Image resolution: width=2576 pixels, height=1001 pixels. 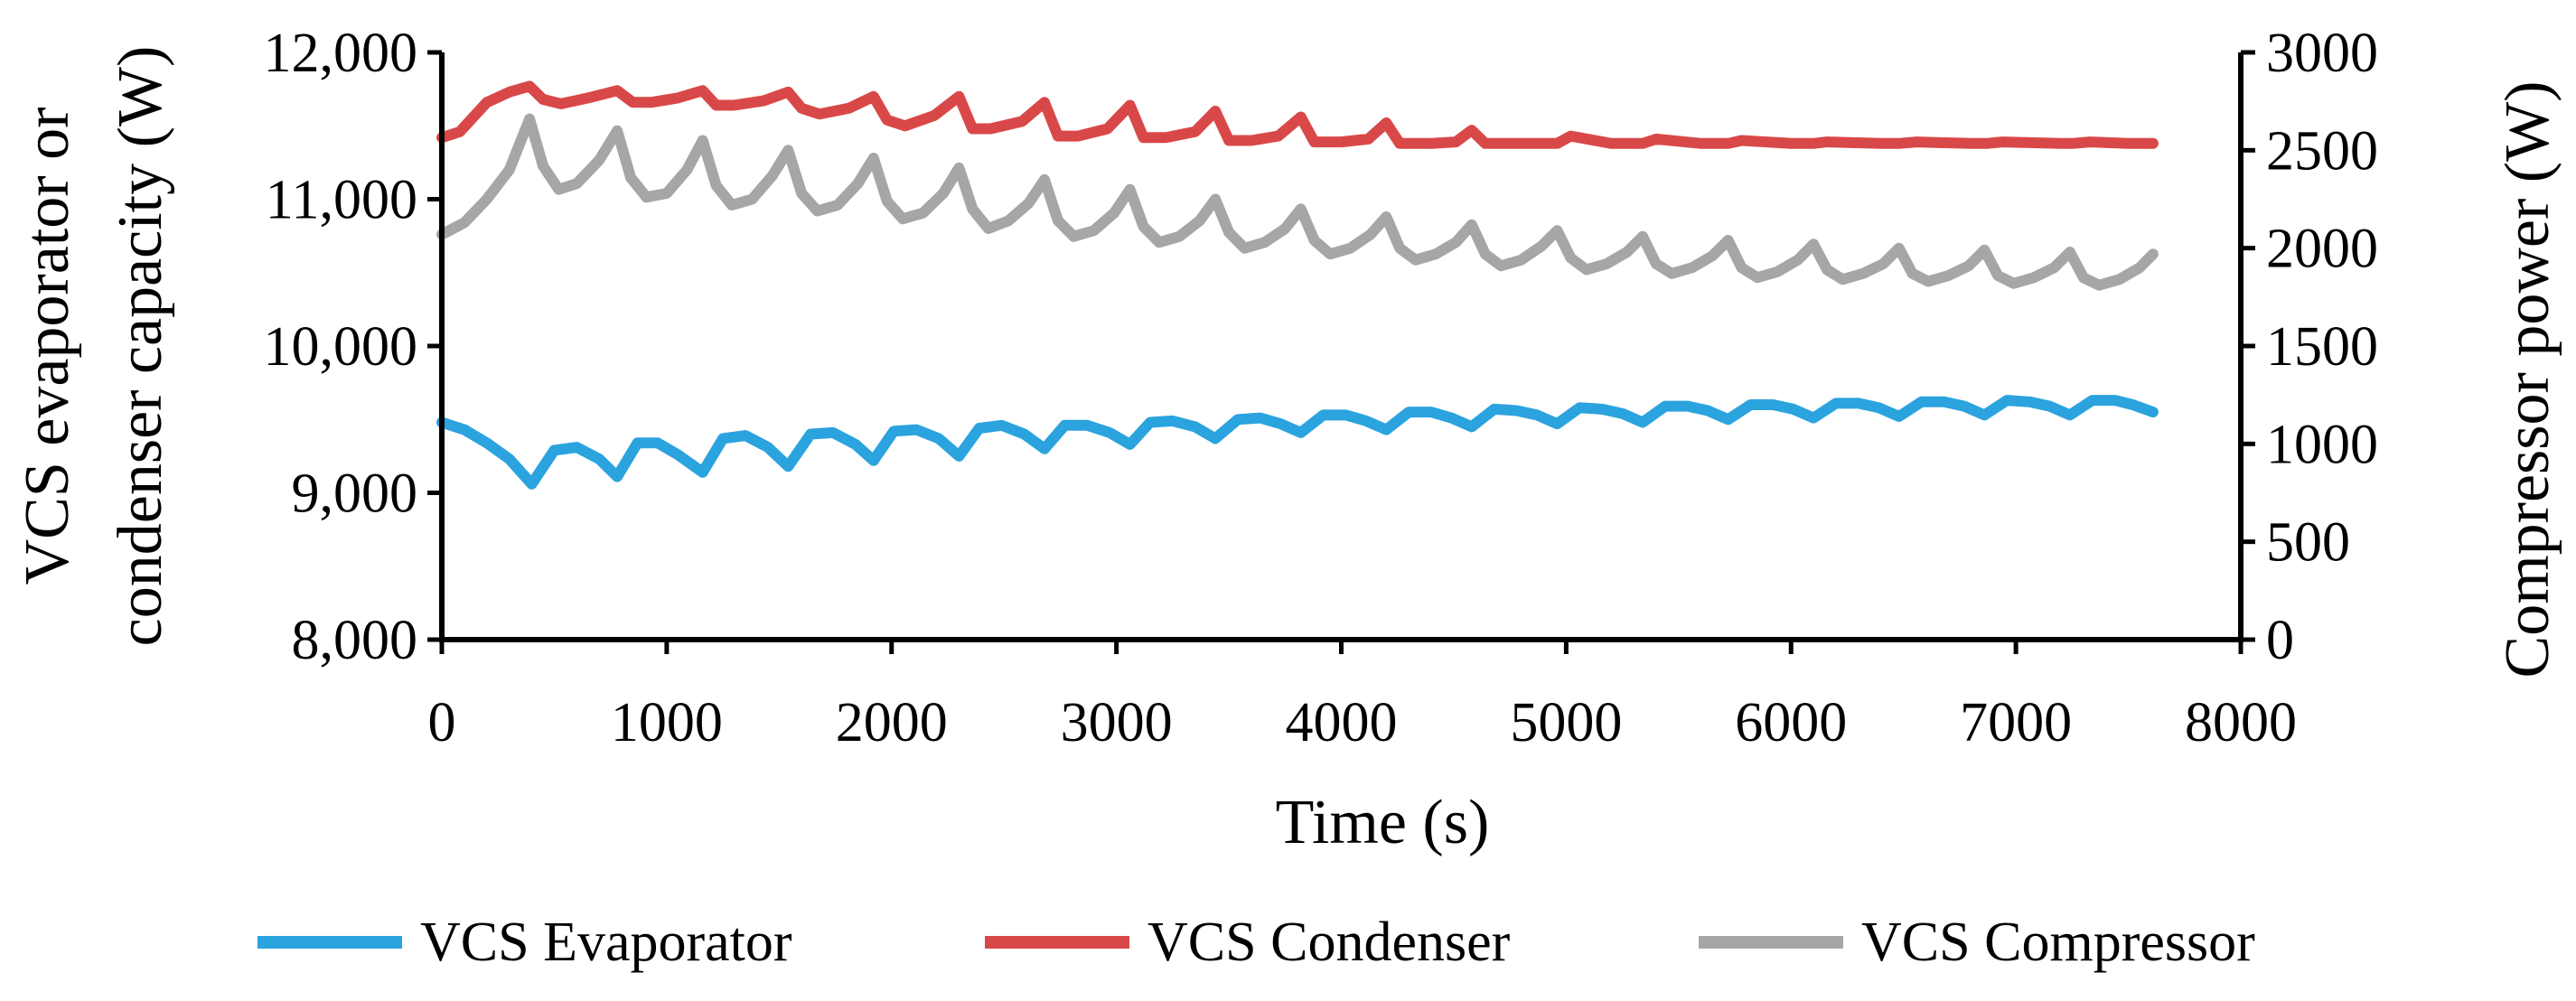 I want to click on legend-label-evaporator: VCS Evaporator, so click(x=606, y=942).